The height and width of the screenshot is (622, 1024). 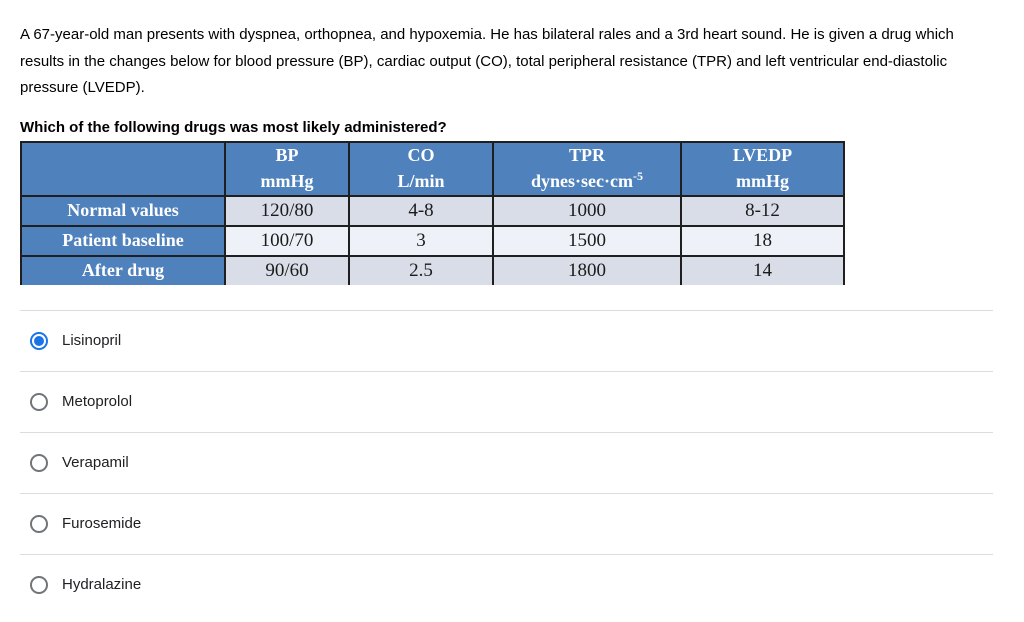 I want to click on table-cell: 18, so click(x=762, y=240).